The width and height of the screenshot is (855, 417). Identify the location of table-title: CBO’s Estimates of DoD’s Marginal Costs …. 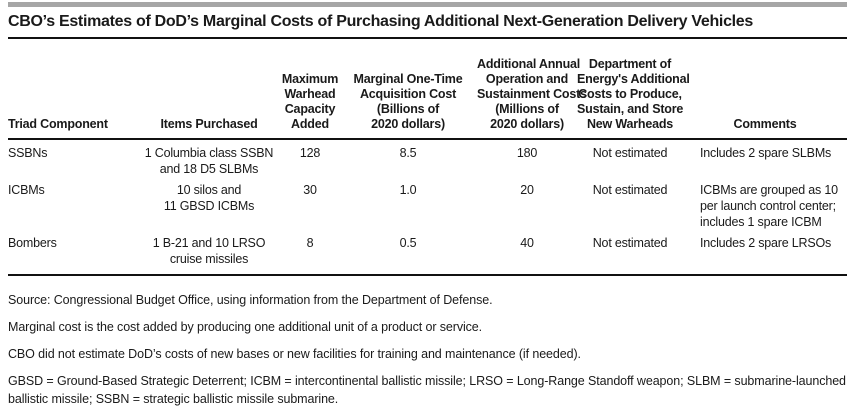
(427, 23).